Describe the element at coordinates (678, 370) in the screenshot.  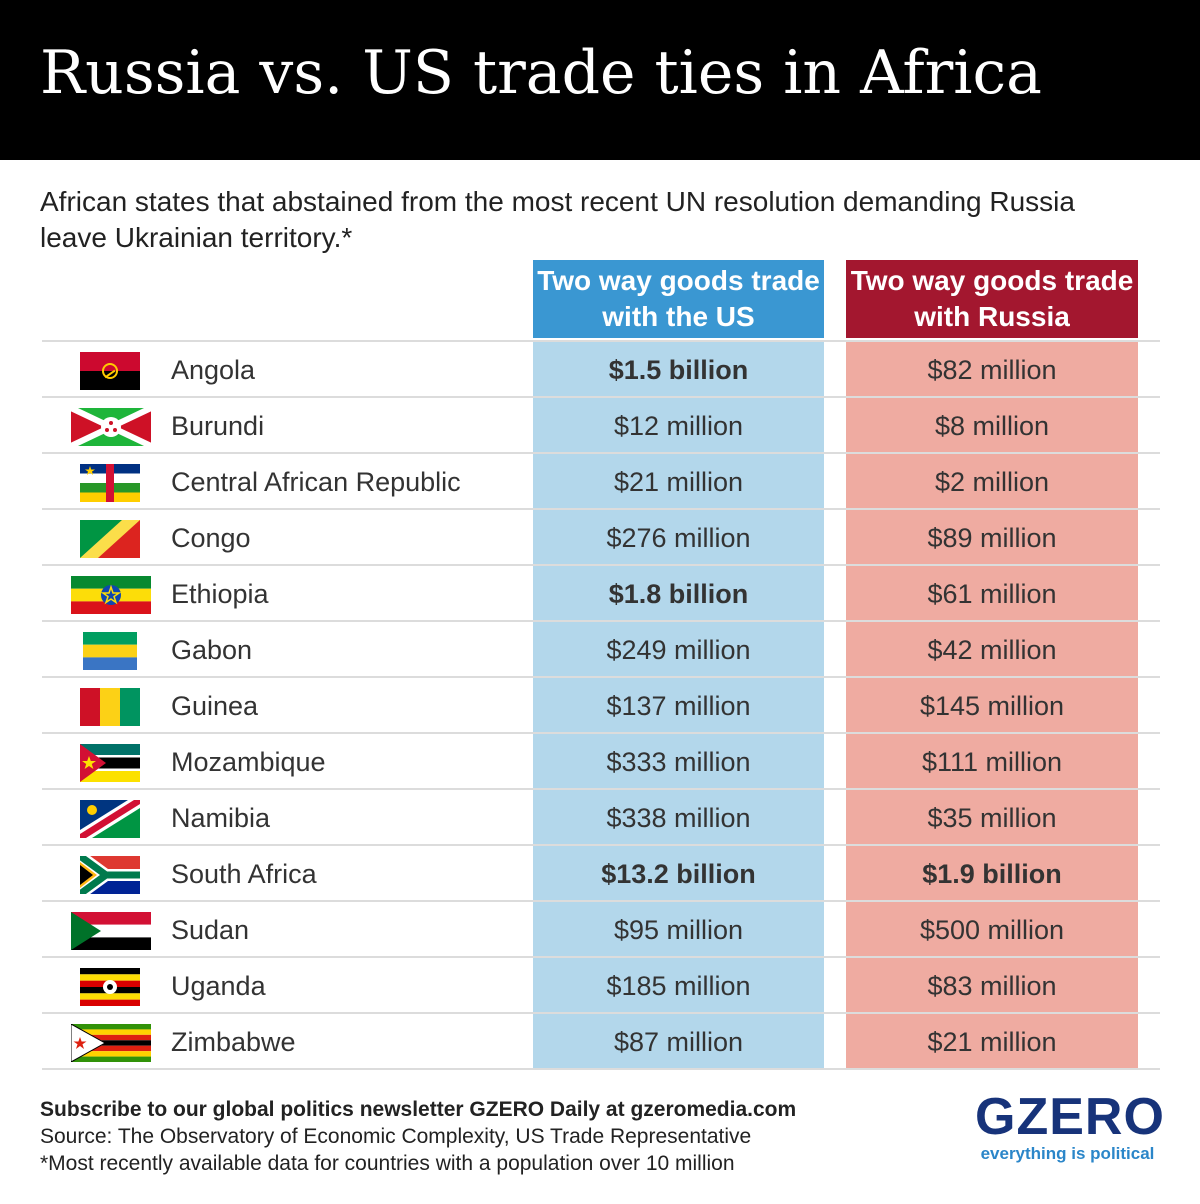
I see `us-trade-value: $1.5 billion` at that location.